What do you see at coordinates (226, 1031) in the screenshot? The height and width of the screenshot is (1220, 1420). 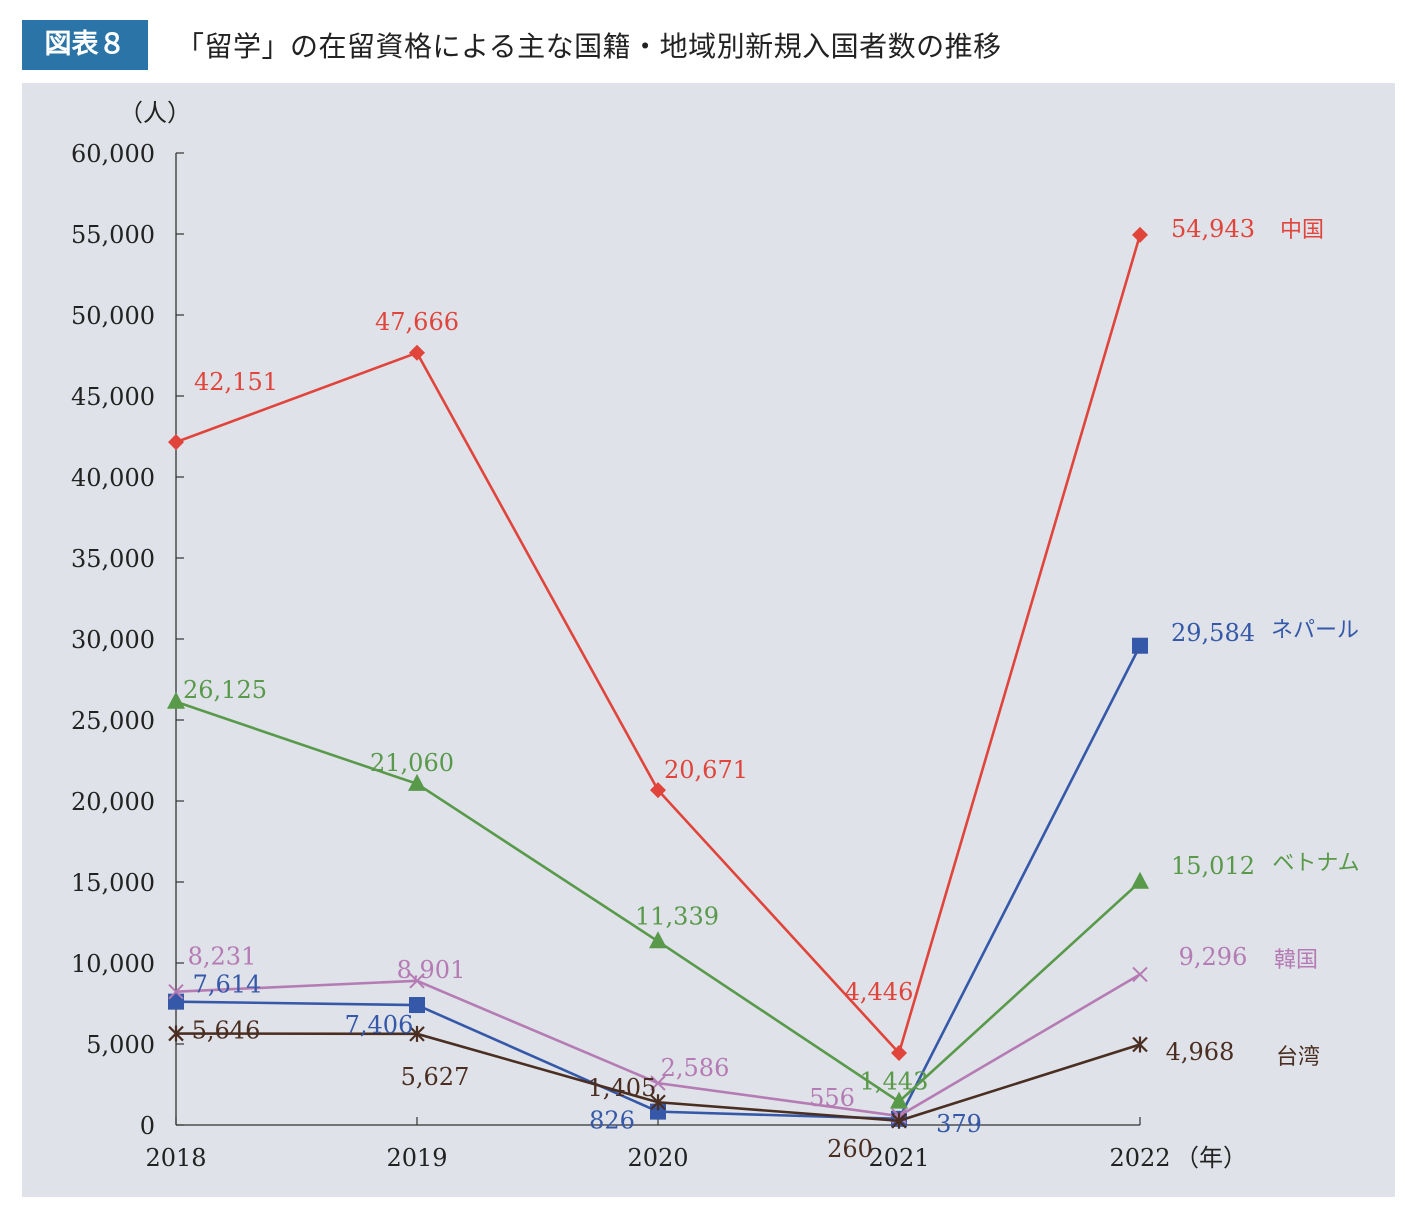 I see `data-value-label: 5,646` at bounding box center [226, 1031].